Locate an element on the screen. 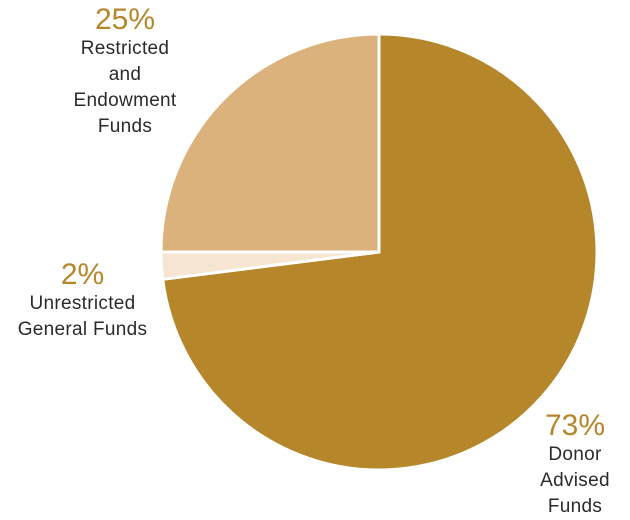 Image resolution: width=630 pixels, height=520 pixels. label-donor-advised-funds: 73% Donor Advised Funds is located at coordinates (575, 465).